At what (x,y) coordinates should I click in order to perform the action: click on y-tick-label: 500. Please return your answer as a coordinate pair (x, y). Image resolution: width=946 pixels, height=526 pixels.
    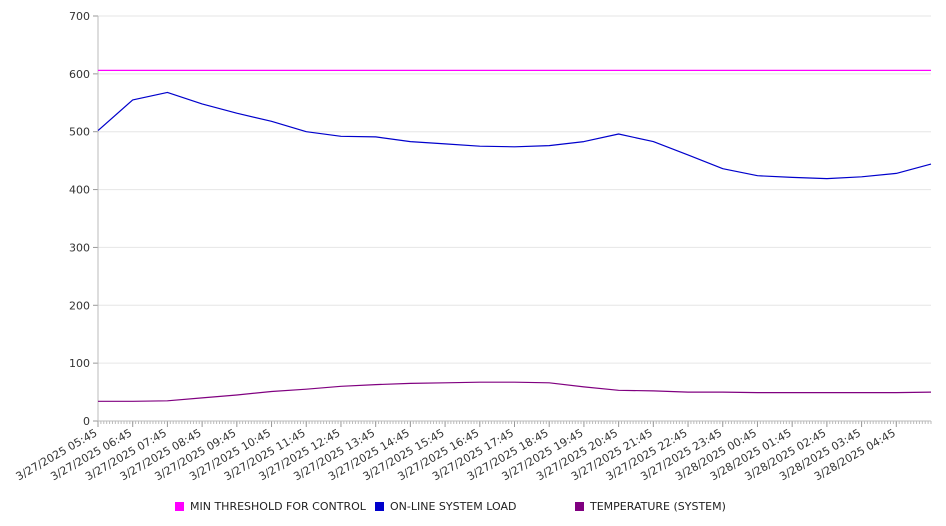
    Looking at the image, I should click on (79, 132).